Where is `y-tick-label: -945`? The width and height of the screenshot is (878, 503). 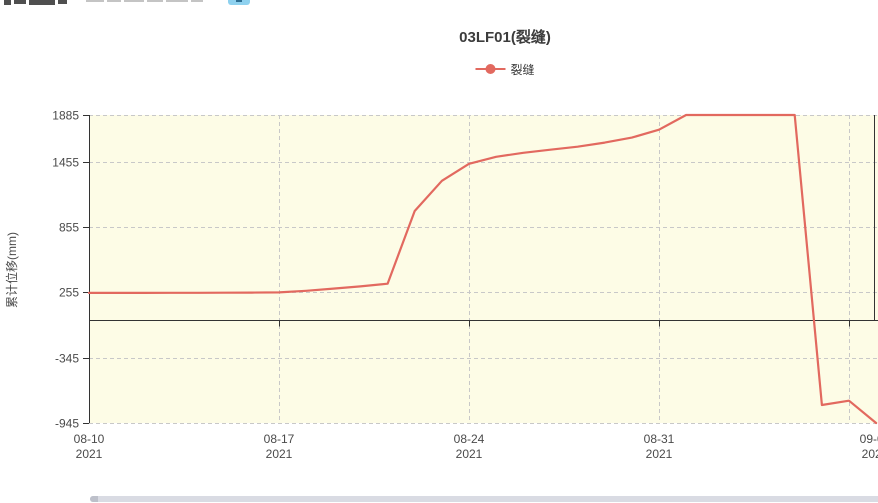
y-tick-label: -945 is located at coordinates (67, 424).